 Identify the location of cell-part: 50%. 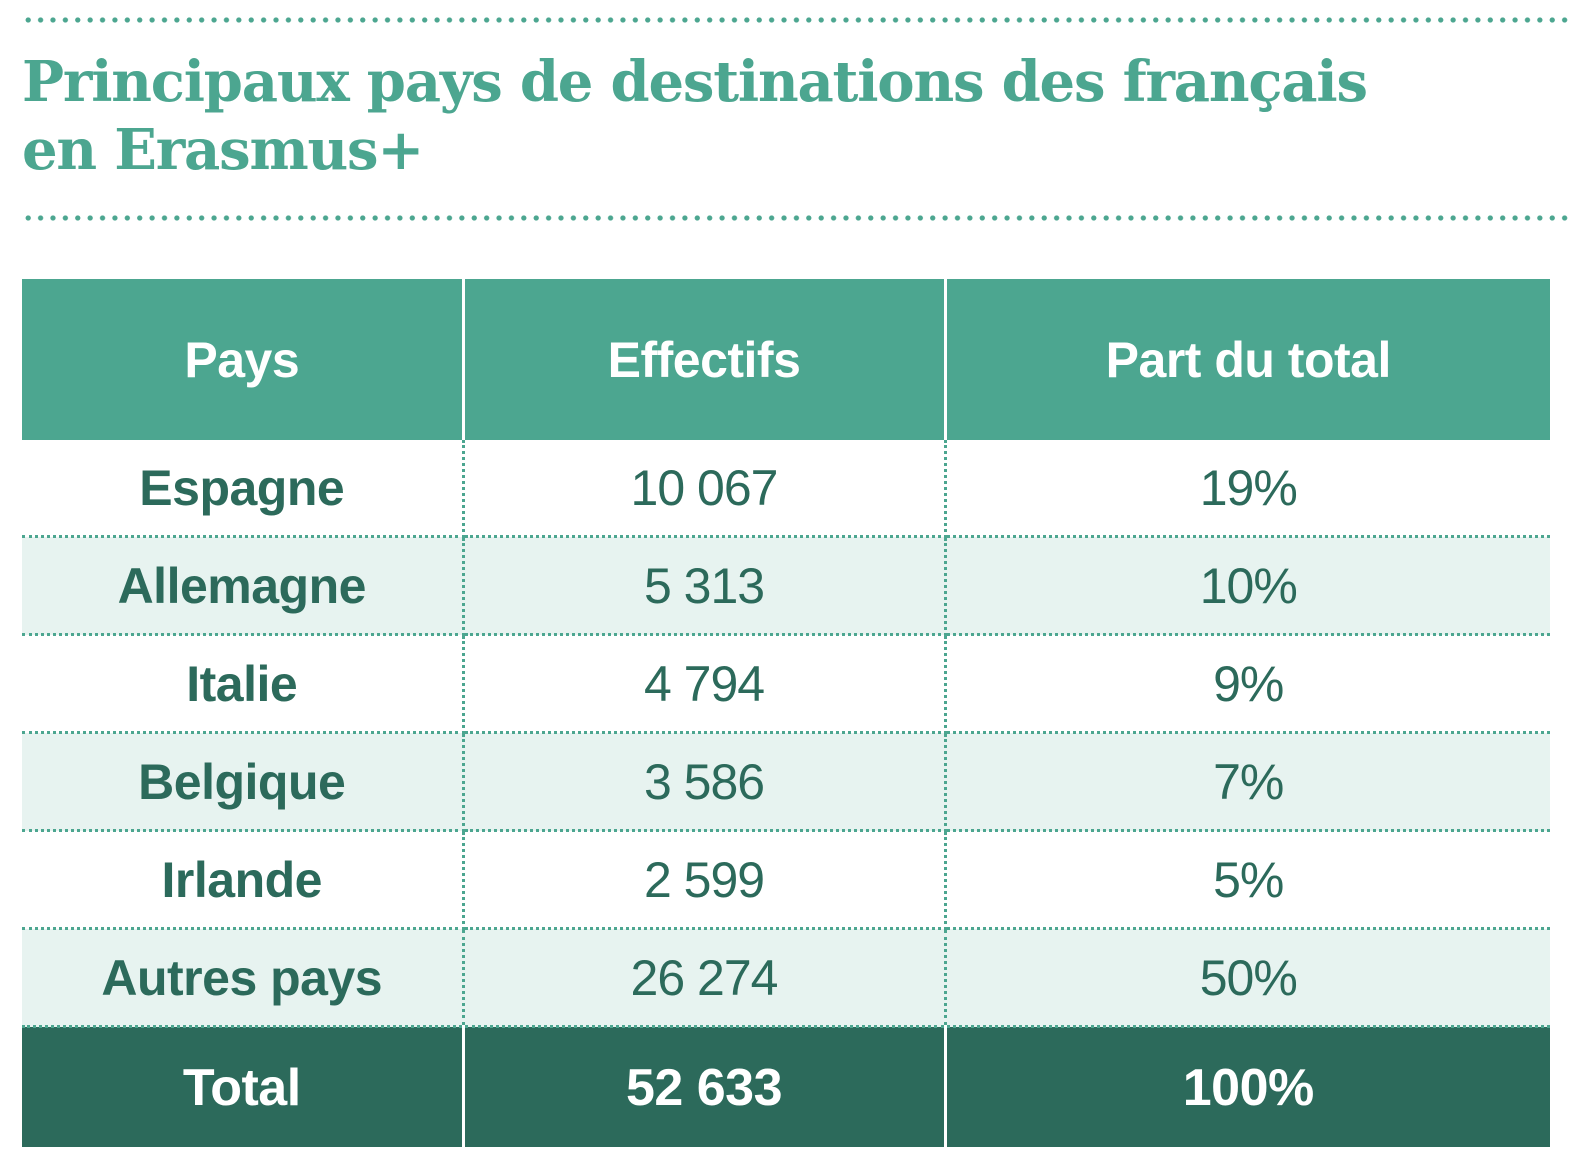
(1247, 978).